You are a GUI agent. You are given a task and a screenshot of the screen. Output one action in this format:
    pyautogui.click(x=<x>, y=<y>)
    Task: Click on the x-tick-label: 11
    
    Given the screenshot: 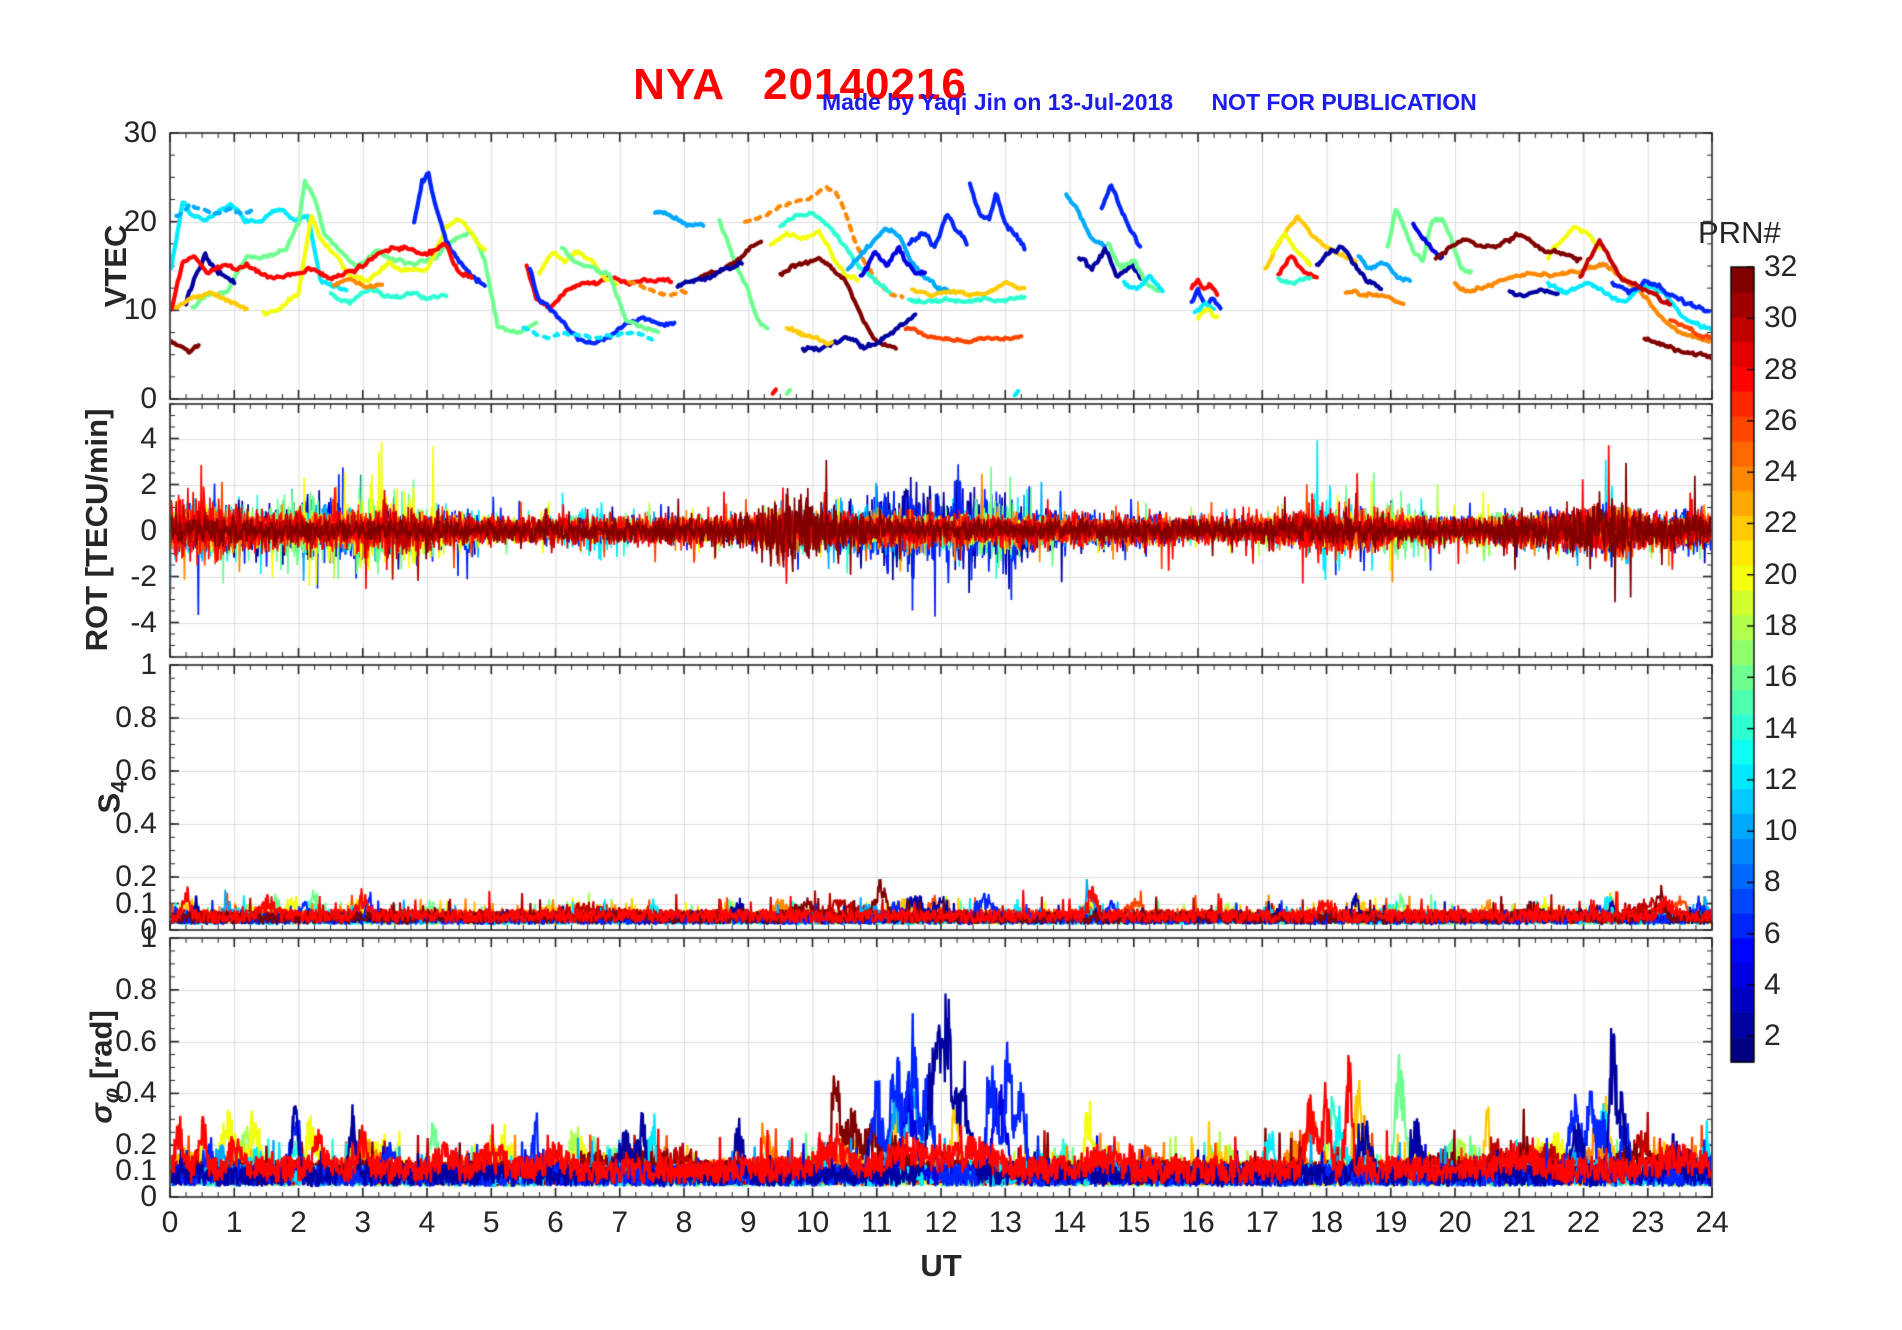 What is the action you would take?
    pyautogui.click(x=877, y=1222)
    